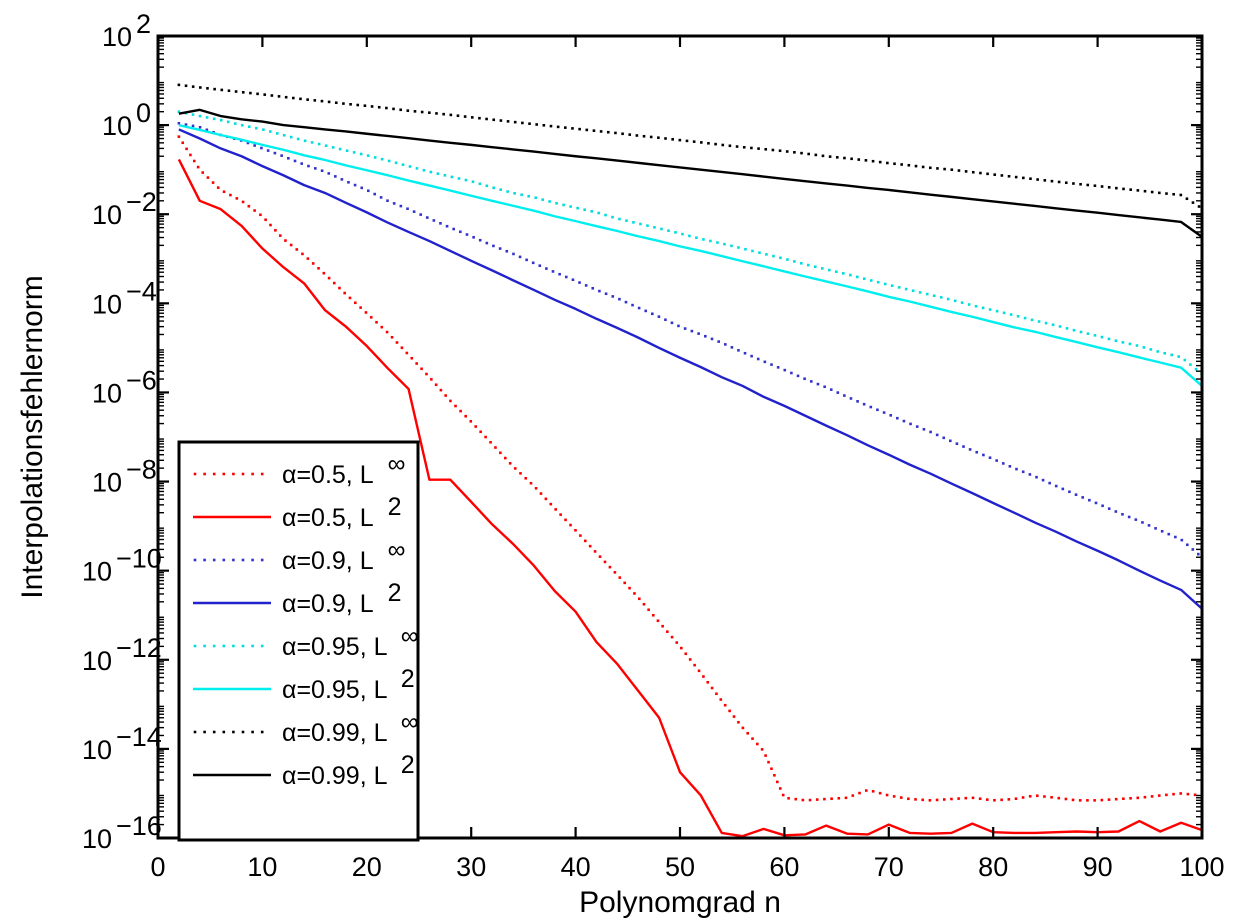  What do you see at coordinates (32, 437) in the screenshot?
I see `y-axis-label: Interpolationsfehlernorm` at bounding box center [32, 437].